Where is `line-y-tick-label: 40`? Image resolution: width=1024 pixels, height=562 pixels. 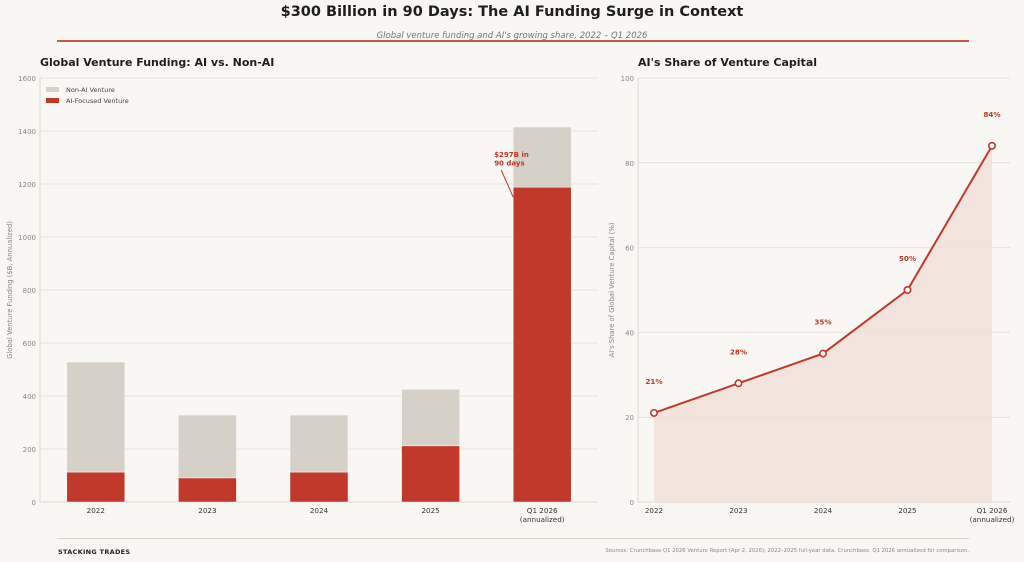
line-y-tick-label: 40 is located at coordinates (629, 333).